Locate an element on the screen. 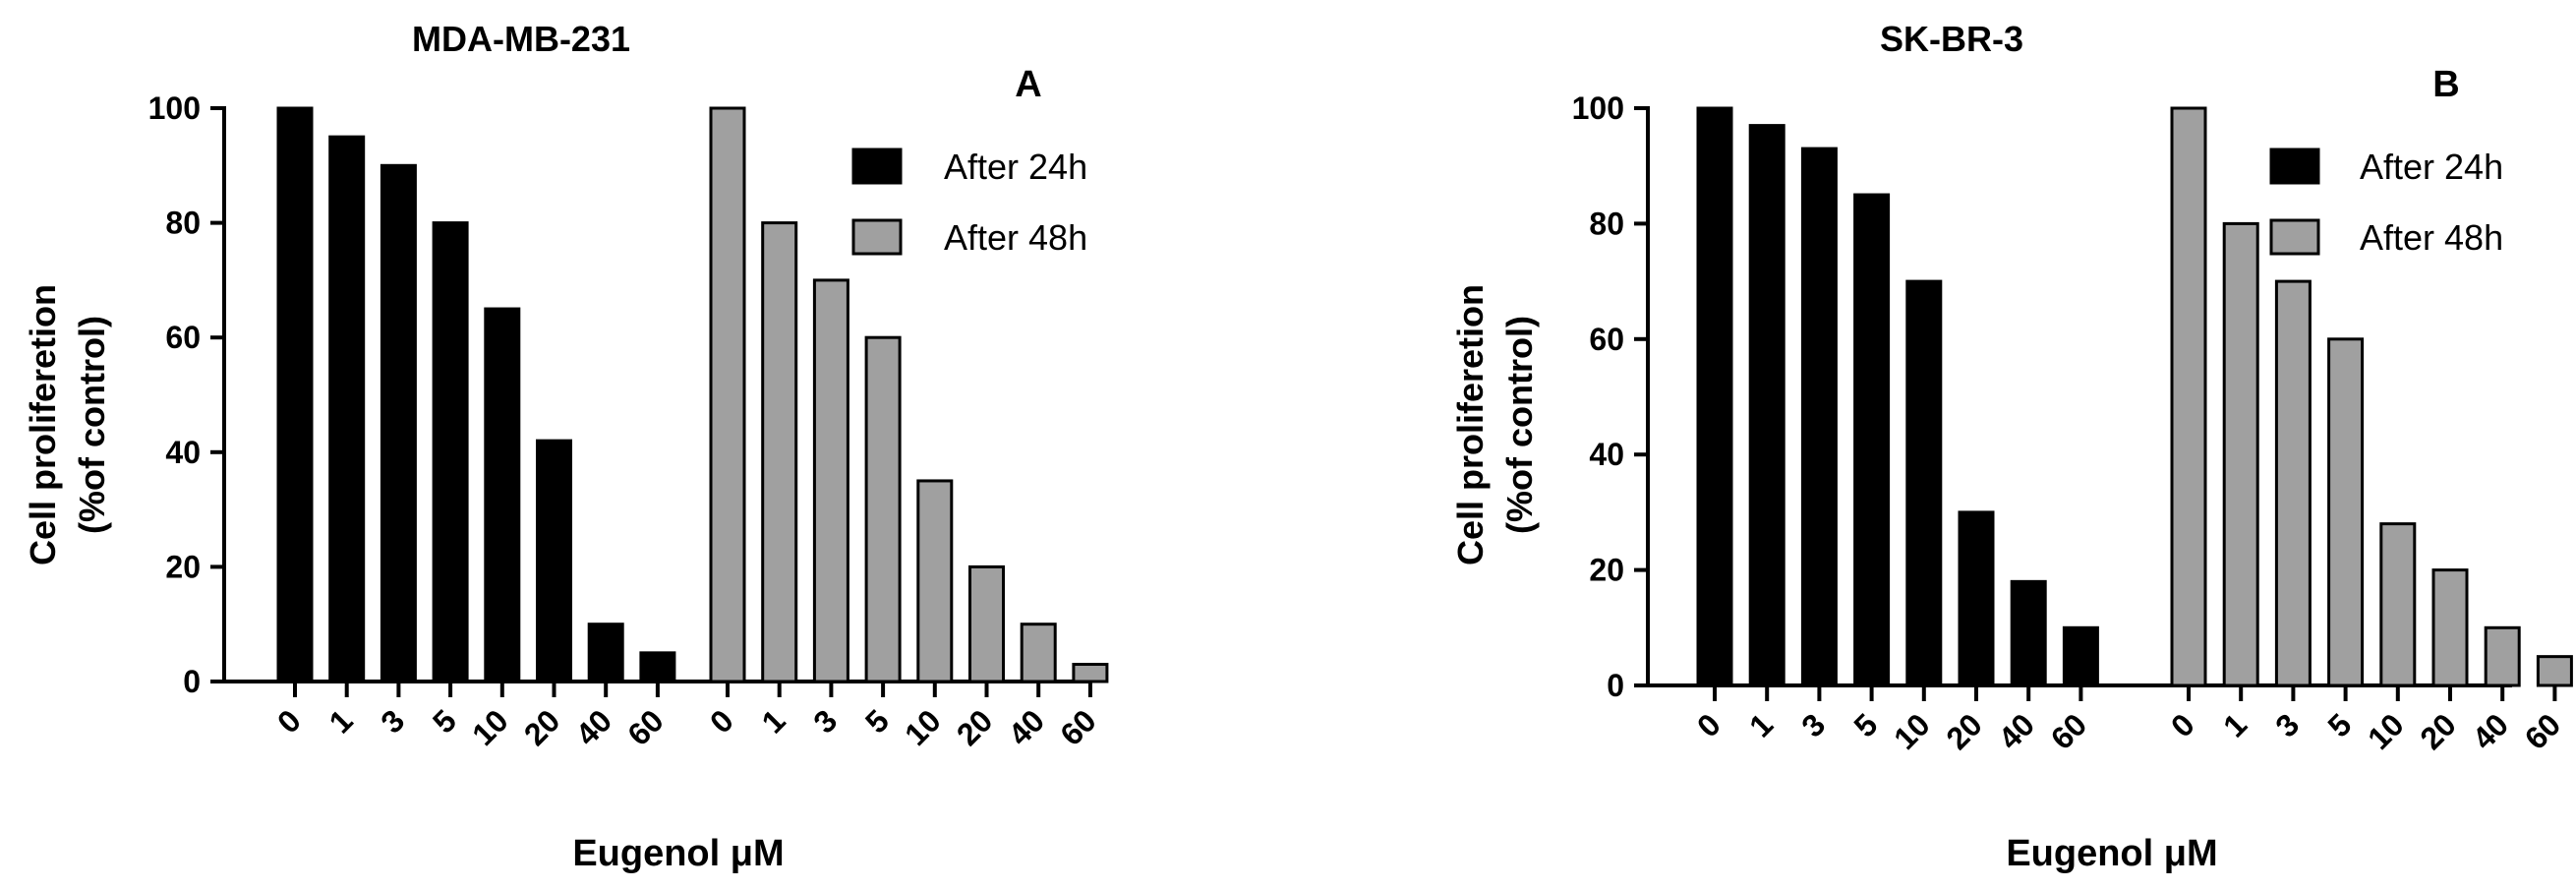 Image resolution: width=2576 pixels, height=890 pixels. panel-letter-a: A is located at coordinates (1028, 84).